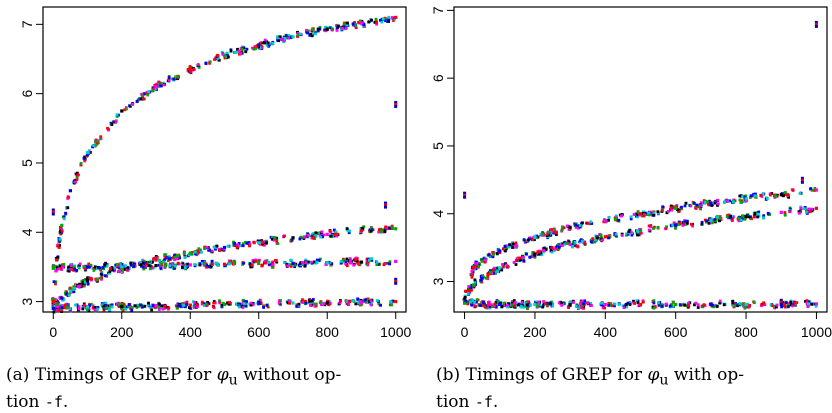 This screenshot has width=832, height=413. I want to click on caption-a-line1: (a) Timings of GREP for φu without op-, so click(208, 377).